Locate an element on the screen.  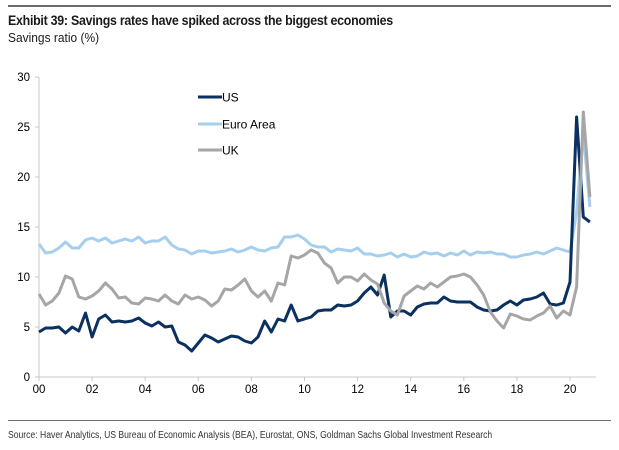
x-tick-label: 10 is located at coordinates (304, 390).